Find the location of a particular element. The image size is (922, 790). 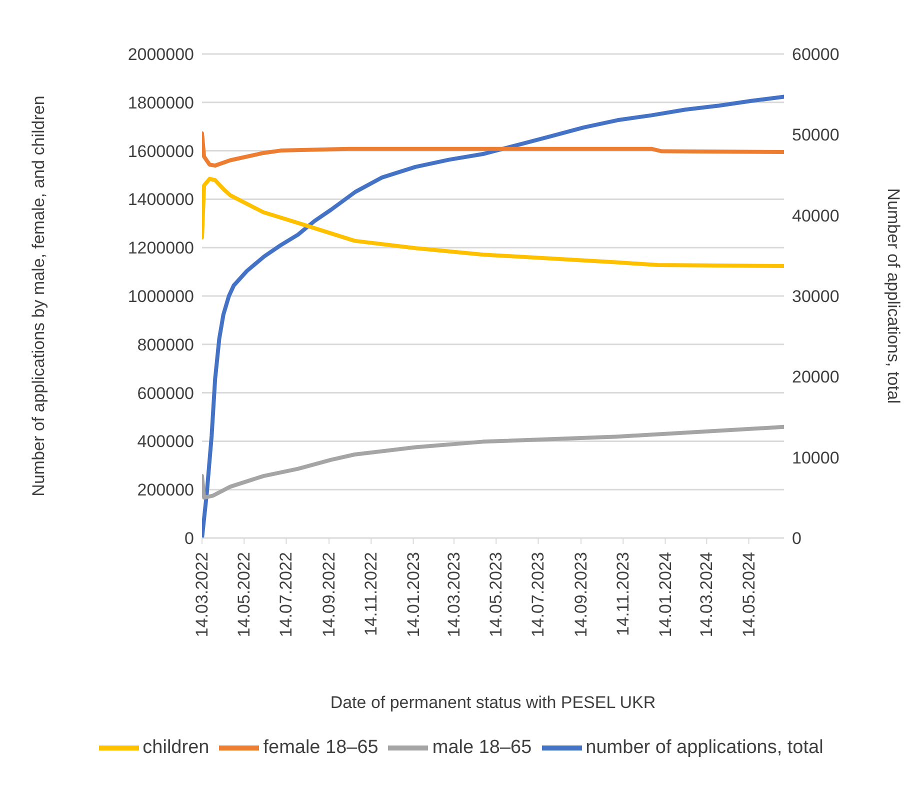

x-tick-label: 14.01.2024 is located at coordinates (665, 595).